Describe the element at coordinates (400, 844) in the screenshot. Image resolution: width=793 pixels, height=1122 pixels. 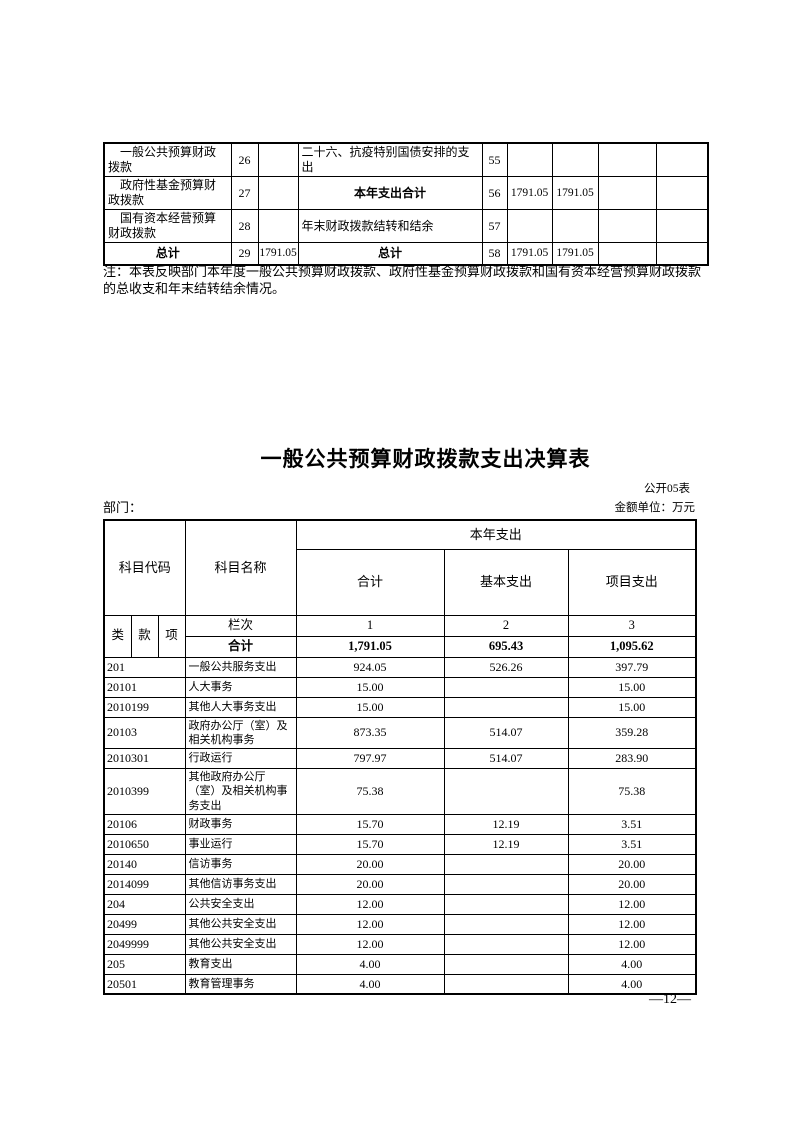
I see `table-row: 2010650 事业运行 15.70 12.19 3.51` at that location.